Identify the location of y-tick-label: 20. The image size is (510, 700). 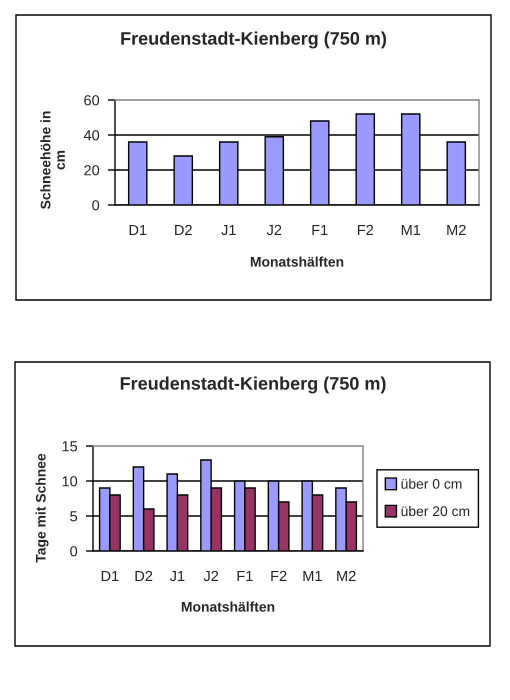
(92, 170).